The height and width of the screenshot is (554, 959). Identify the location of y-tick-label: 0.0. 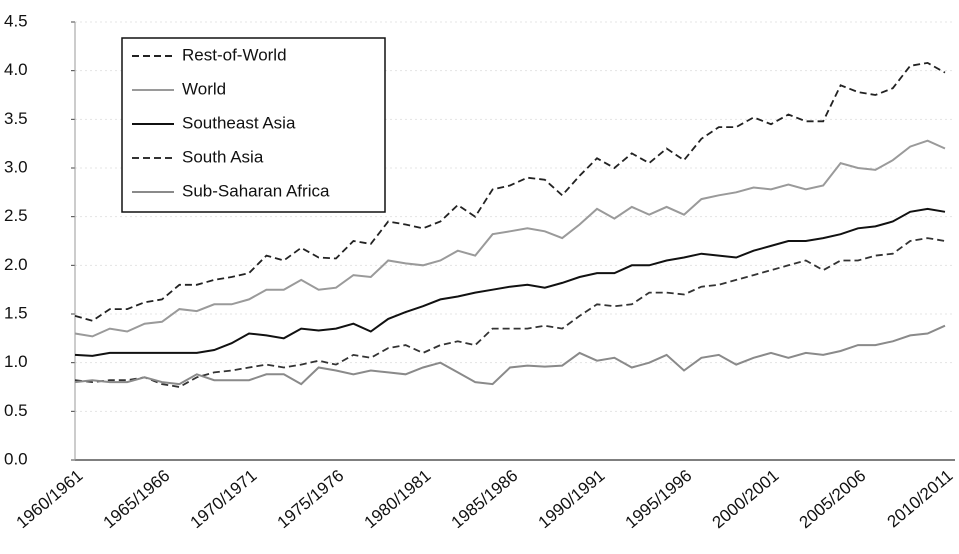
(16, 458).